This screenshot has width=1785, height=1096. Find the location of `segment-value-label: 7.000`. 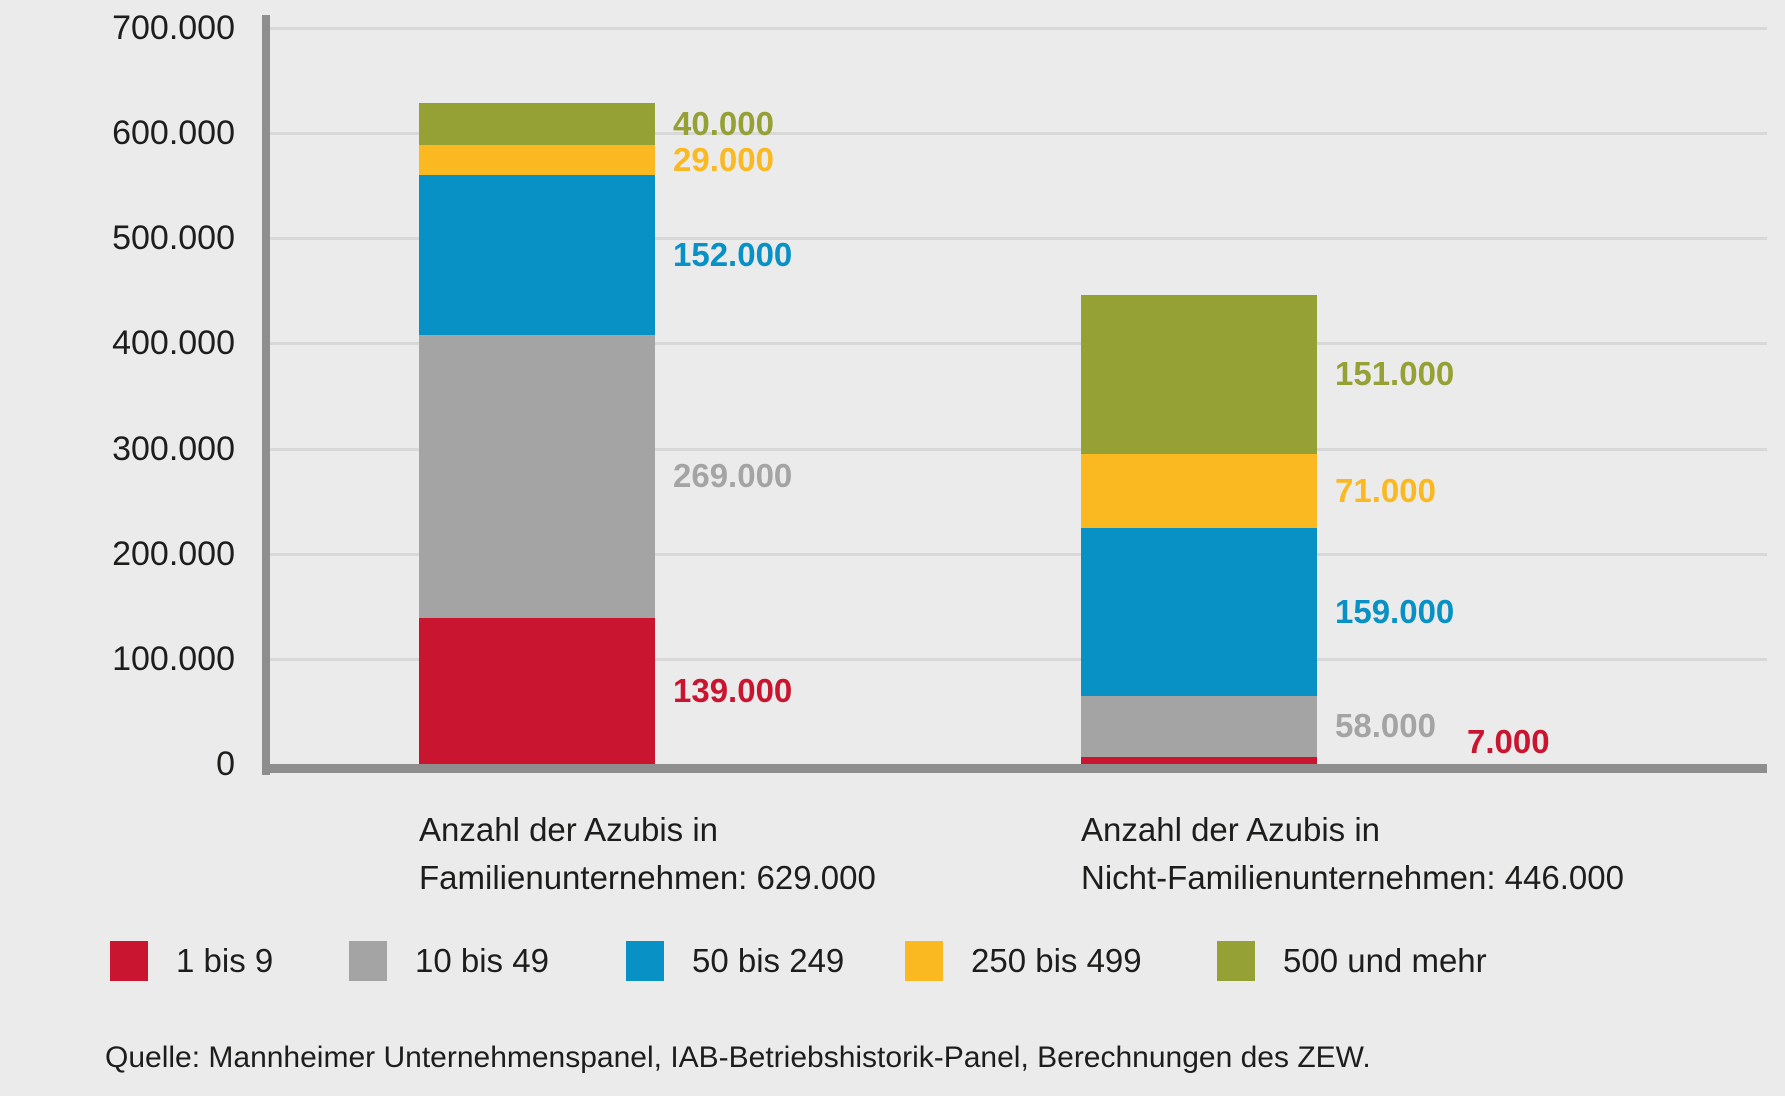

segment-value-label: 7.000 is located at coordinates (1508, 741).